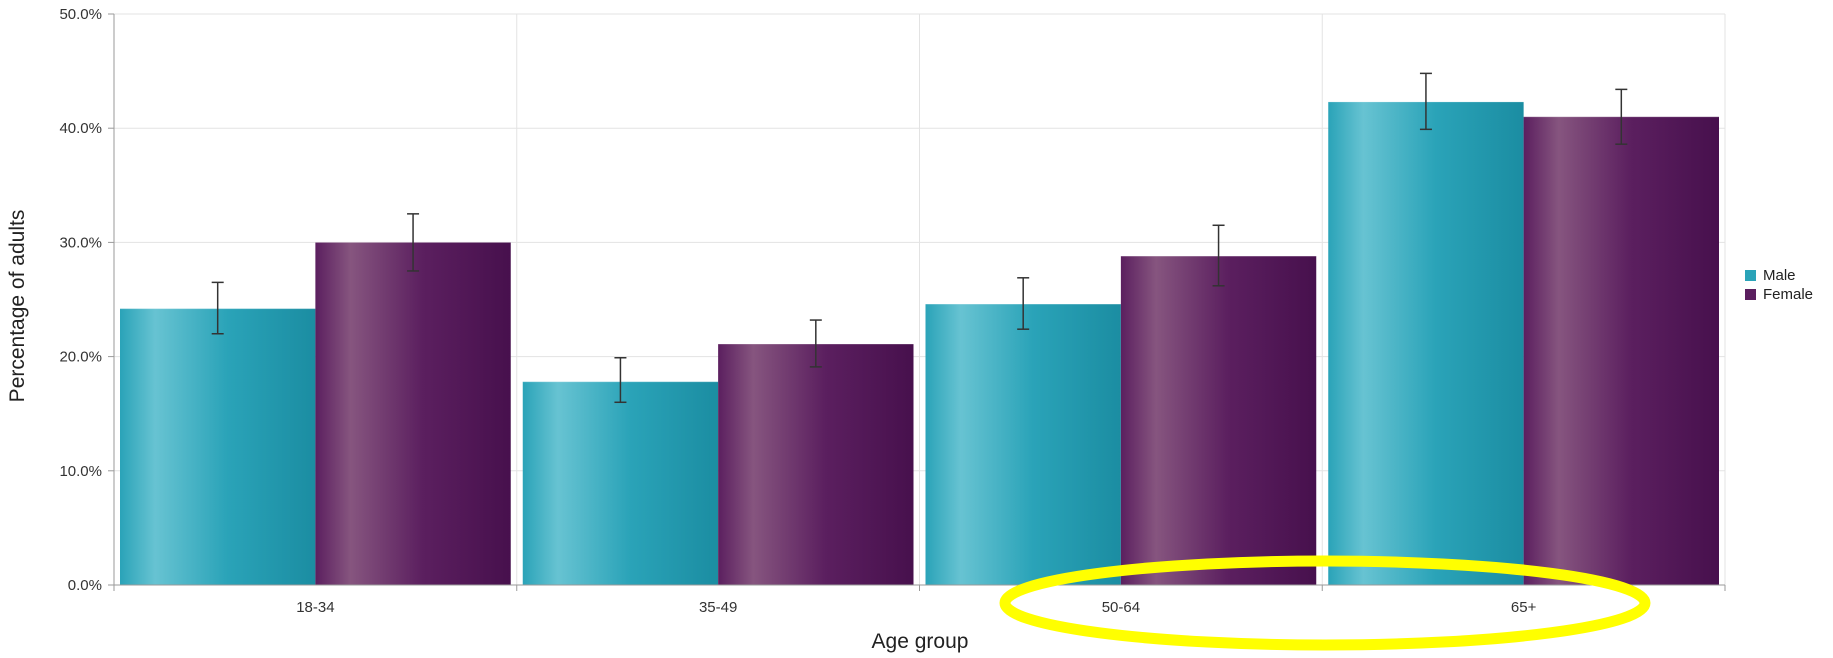  I want to click on x-tick-label: 50-64, so click(1121, 607).